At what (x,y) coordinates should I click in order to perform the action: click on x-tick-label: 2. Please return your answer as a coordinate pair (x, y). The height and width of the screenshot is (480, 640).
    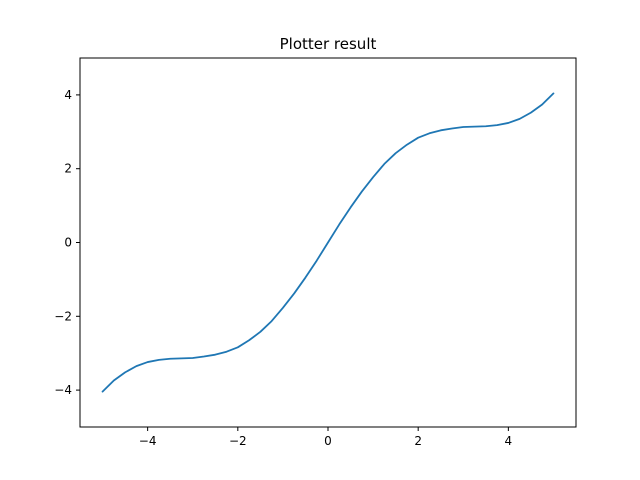
    Looking at the image, I should click on (418, 441).